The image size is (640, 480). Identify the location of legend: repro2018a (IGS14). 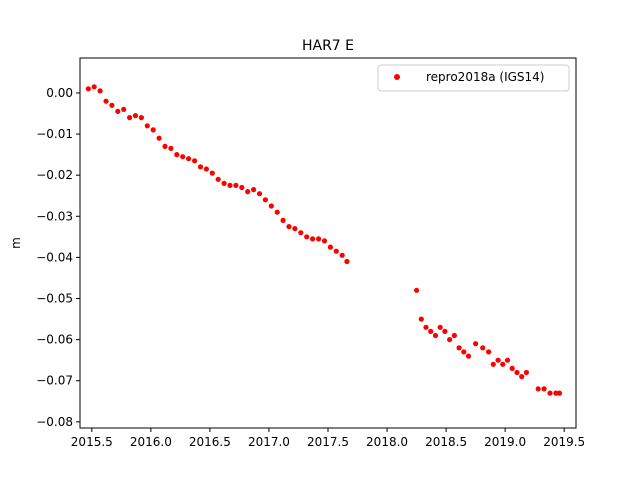
(473, 78).